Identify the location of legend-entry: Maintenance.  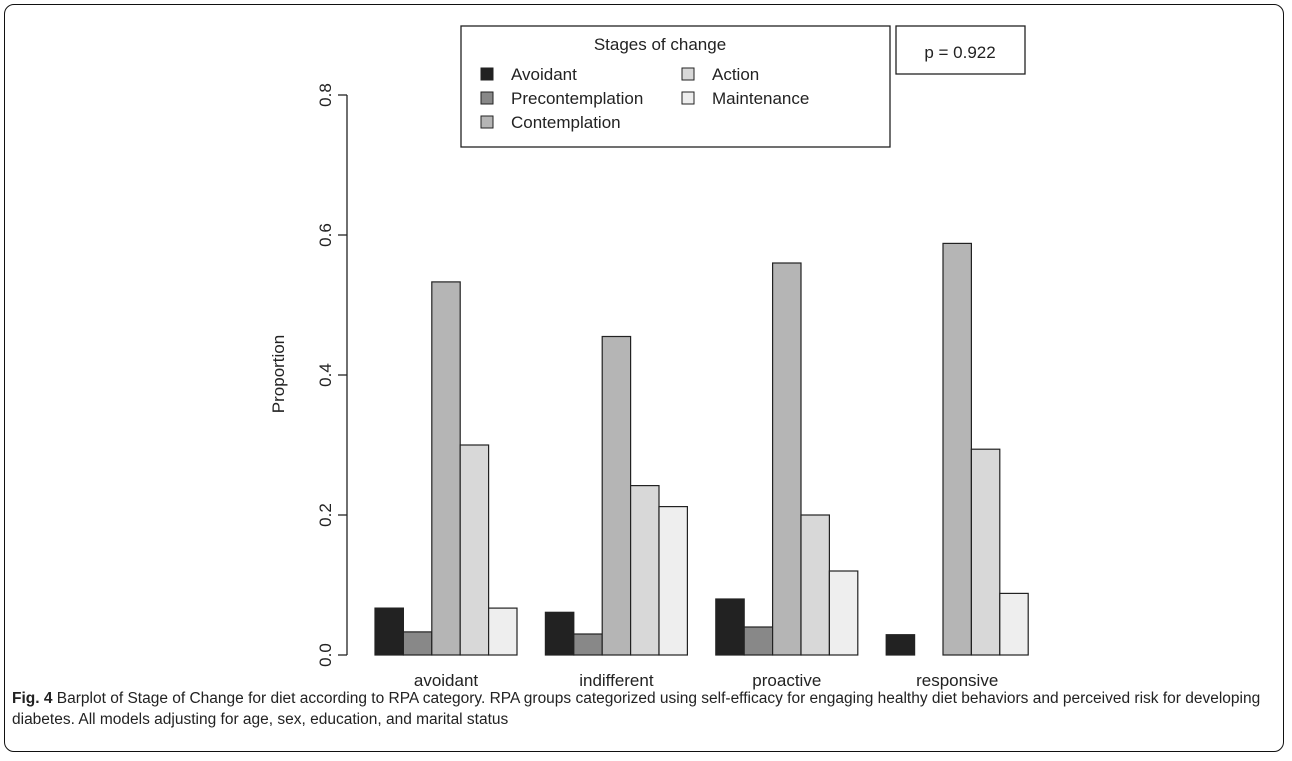
(760, 98).